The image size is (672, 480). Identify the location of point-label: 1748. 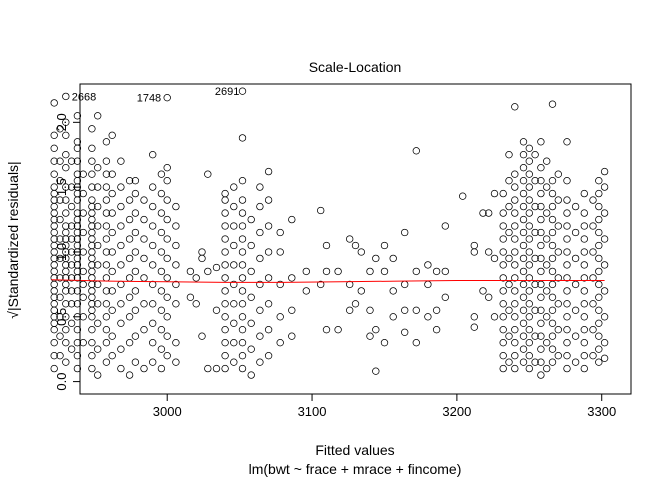
(149, 99).